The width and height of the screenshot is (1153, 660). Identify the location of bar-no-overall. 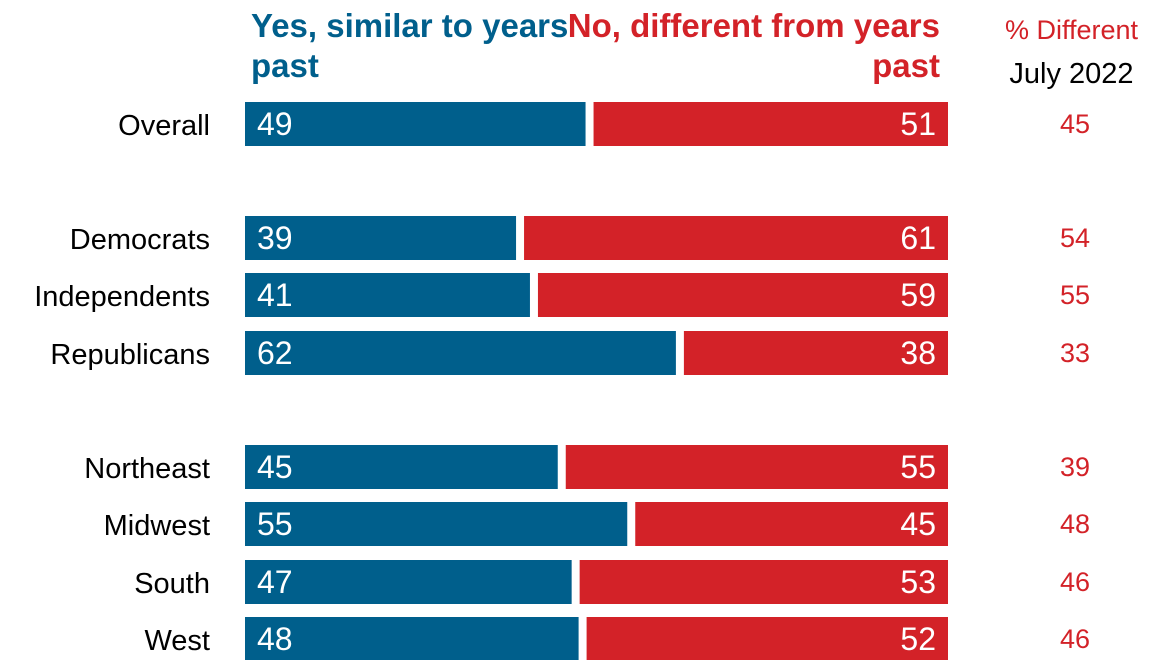
(770, 124).